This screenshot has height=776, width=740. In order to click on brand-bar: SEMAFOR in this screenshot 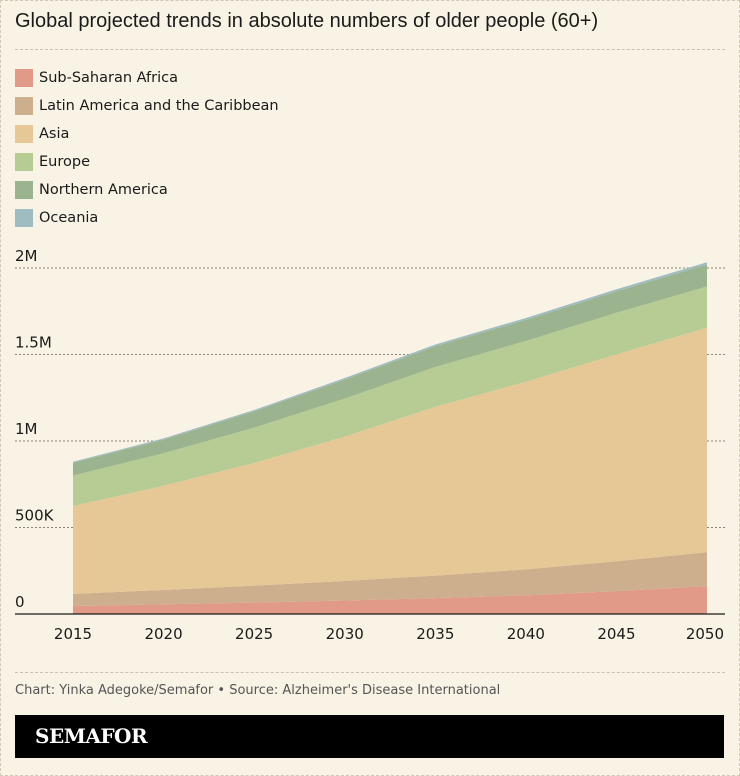, I will do `click(369, 736)`.